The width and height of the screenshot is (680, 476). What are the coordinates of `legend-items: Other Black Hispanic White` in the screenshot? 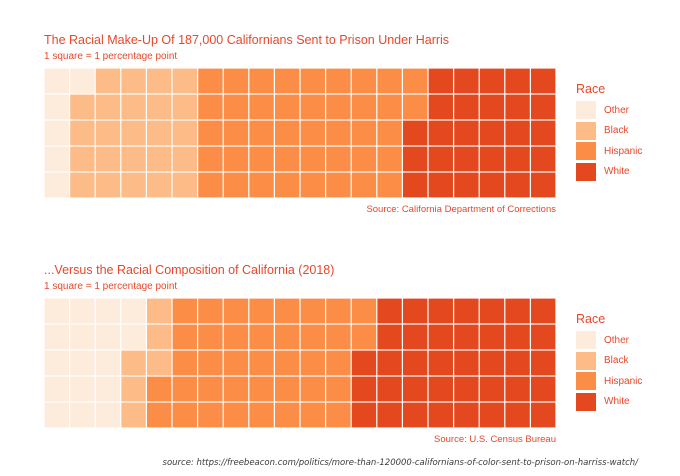 It's located at (626, 371).